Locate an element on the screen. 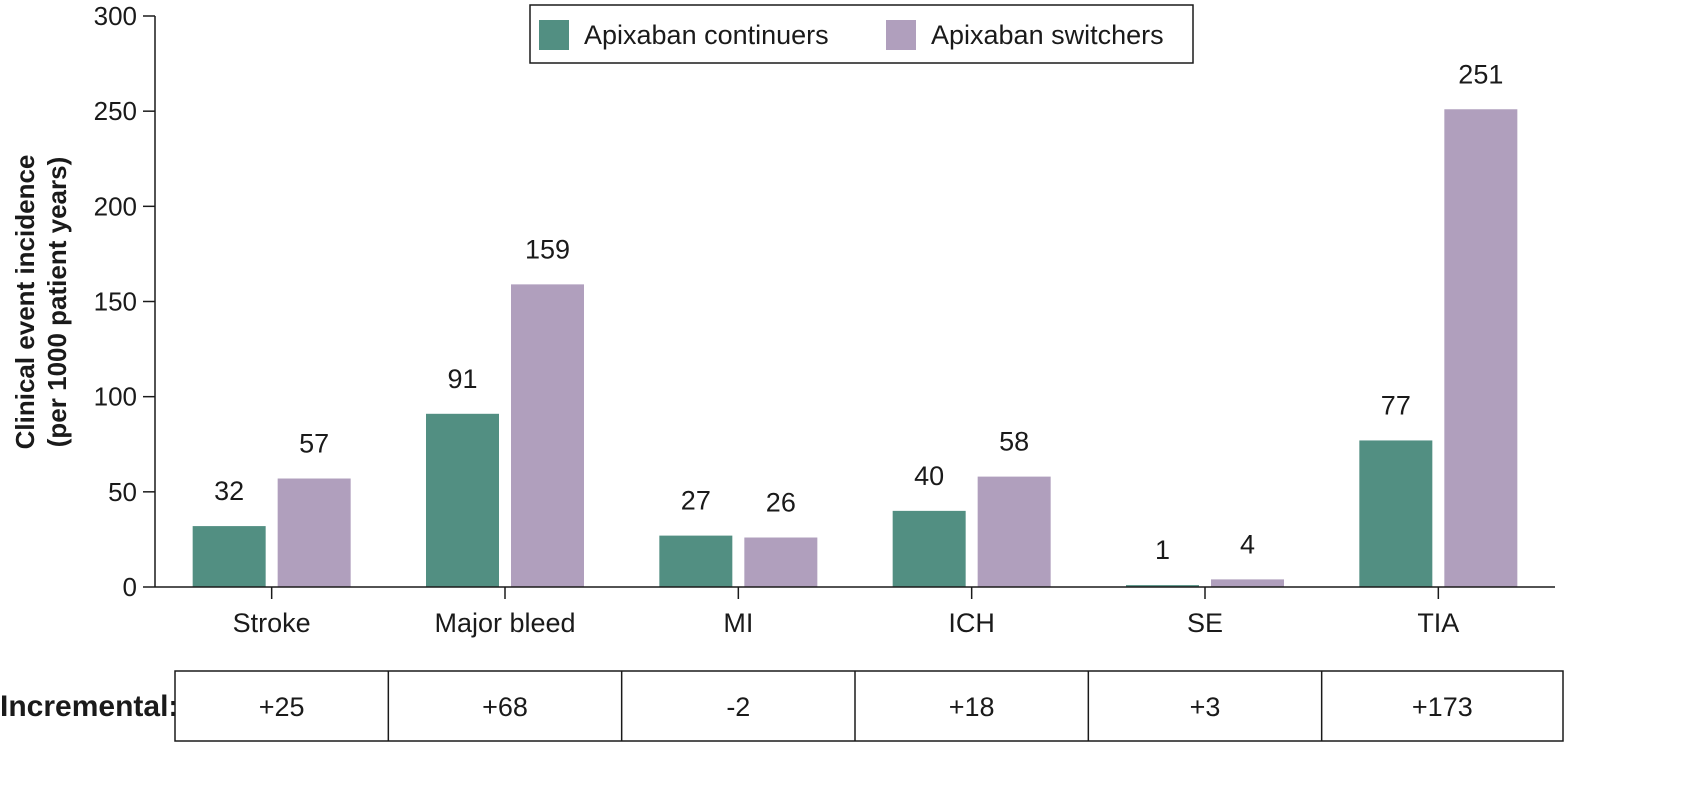  data-label-continuers-1: 91 is located at coordinates (462, 379).